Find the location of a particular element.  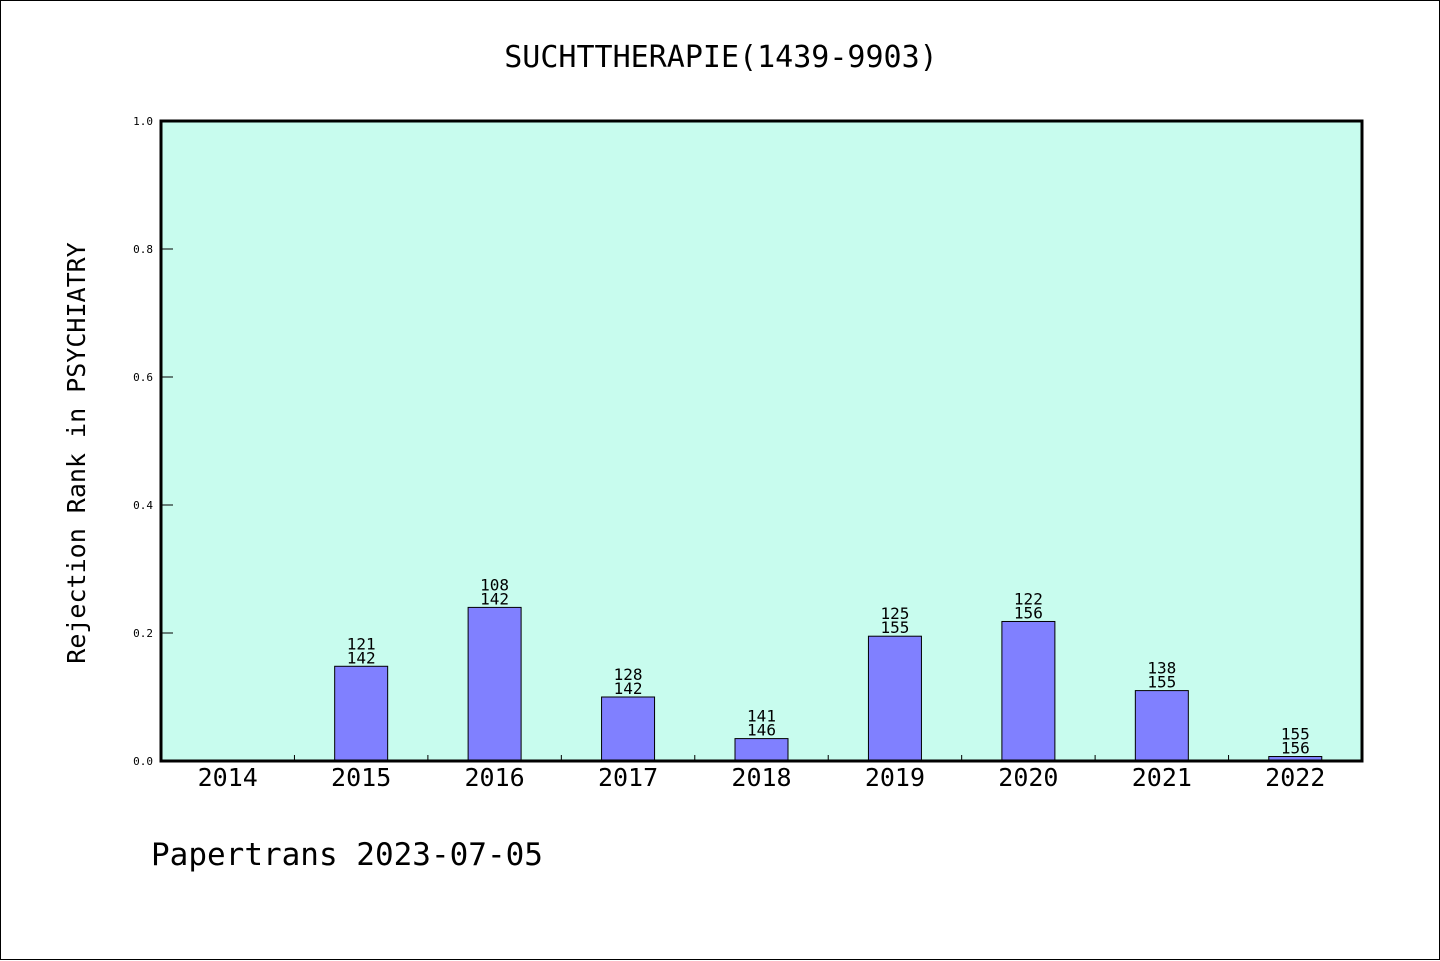

data-label-top: 121 is located at coordinates (361, 643).